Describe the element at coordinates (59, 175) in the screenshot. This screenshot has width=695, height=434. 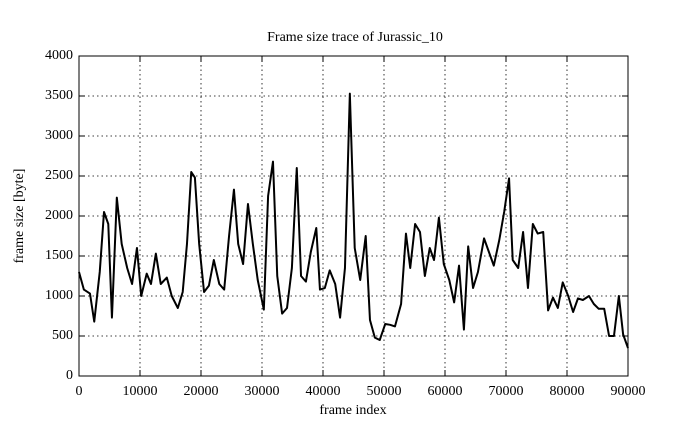
I see `y-tick-label: 2500` at that location.